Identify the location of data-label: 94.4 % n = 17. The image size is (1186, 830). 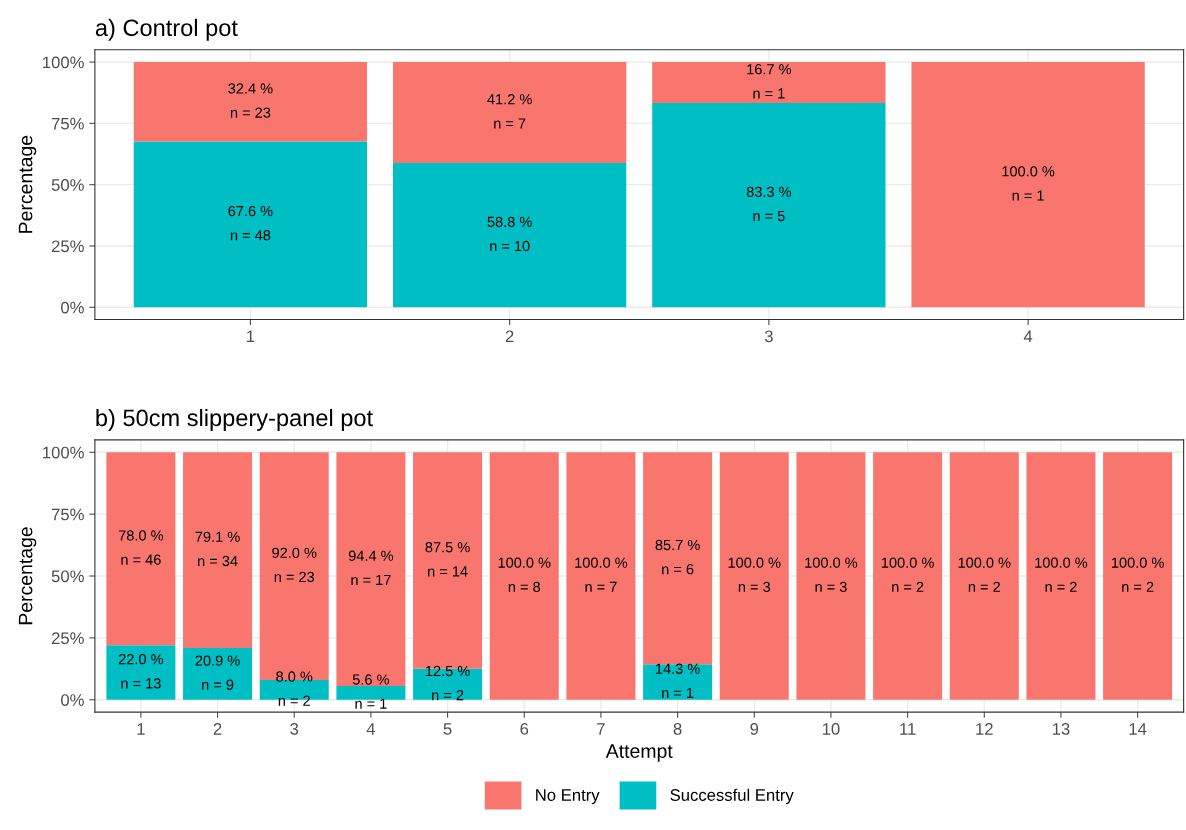
(371, 567).